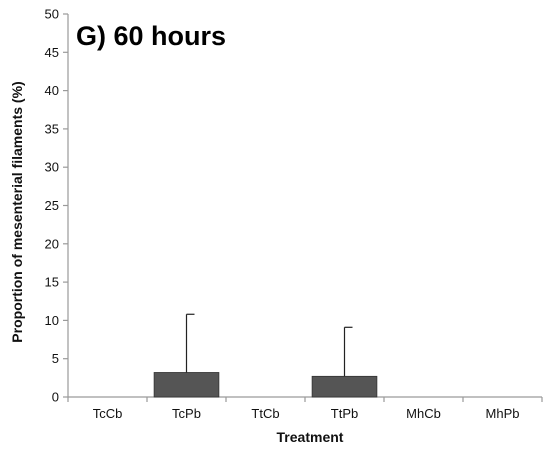 This screenshot has height=449, width=550. What do you see at coordinates (423, 413) in the screenshot?
I see `x-tick-label: MhCb` at bounding box center [423, 413].